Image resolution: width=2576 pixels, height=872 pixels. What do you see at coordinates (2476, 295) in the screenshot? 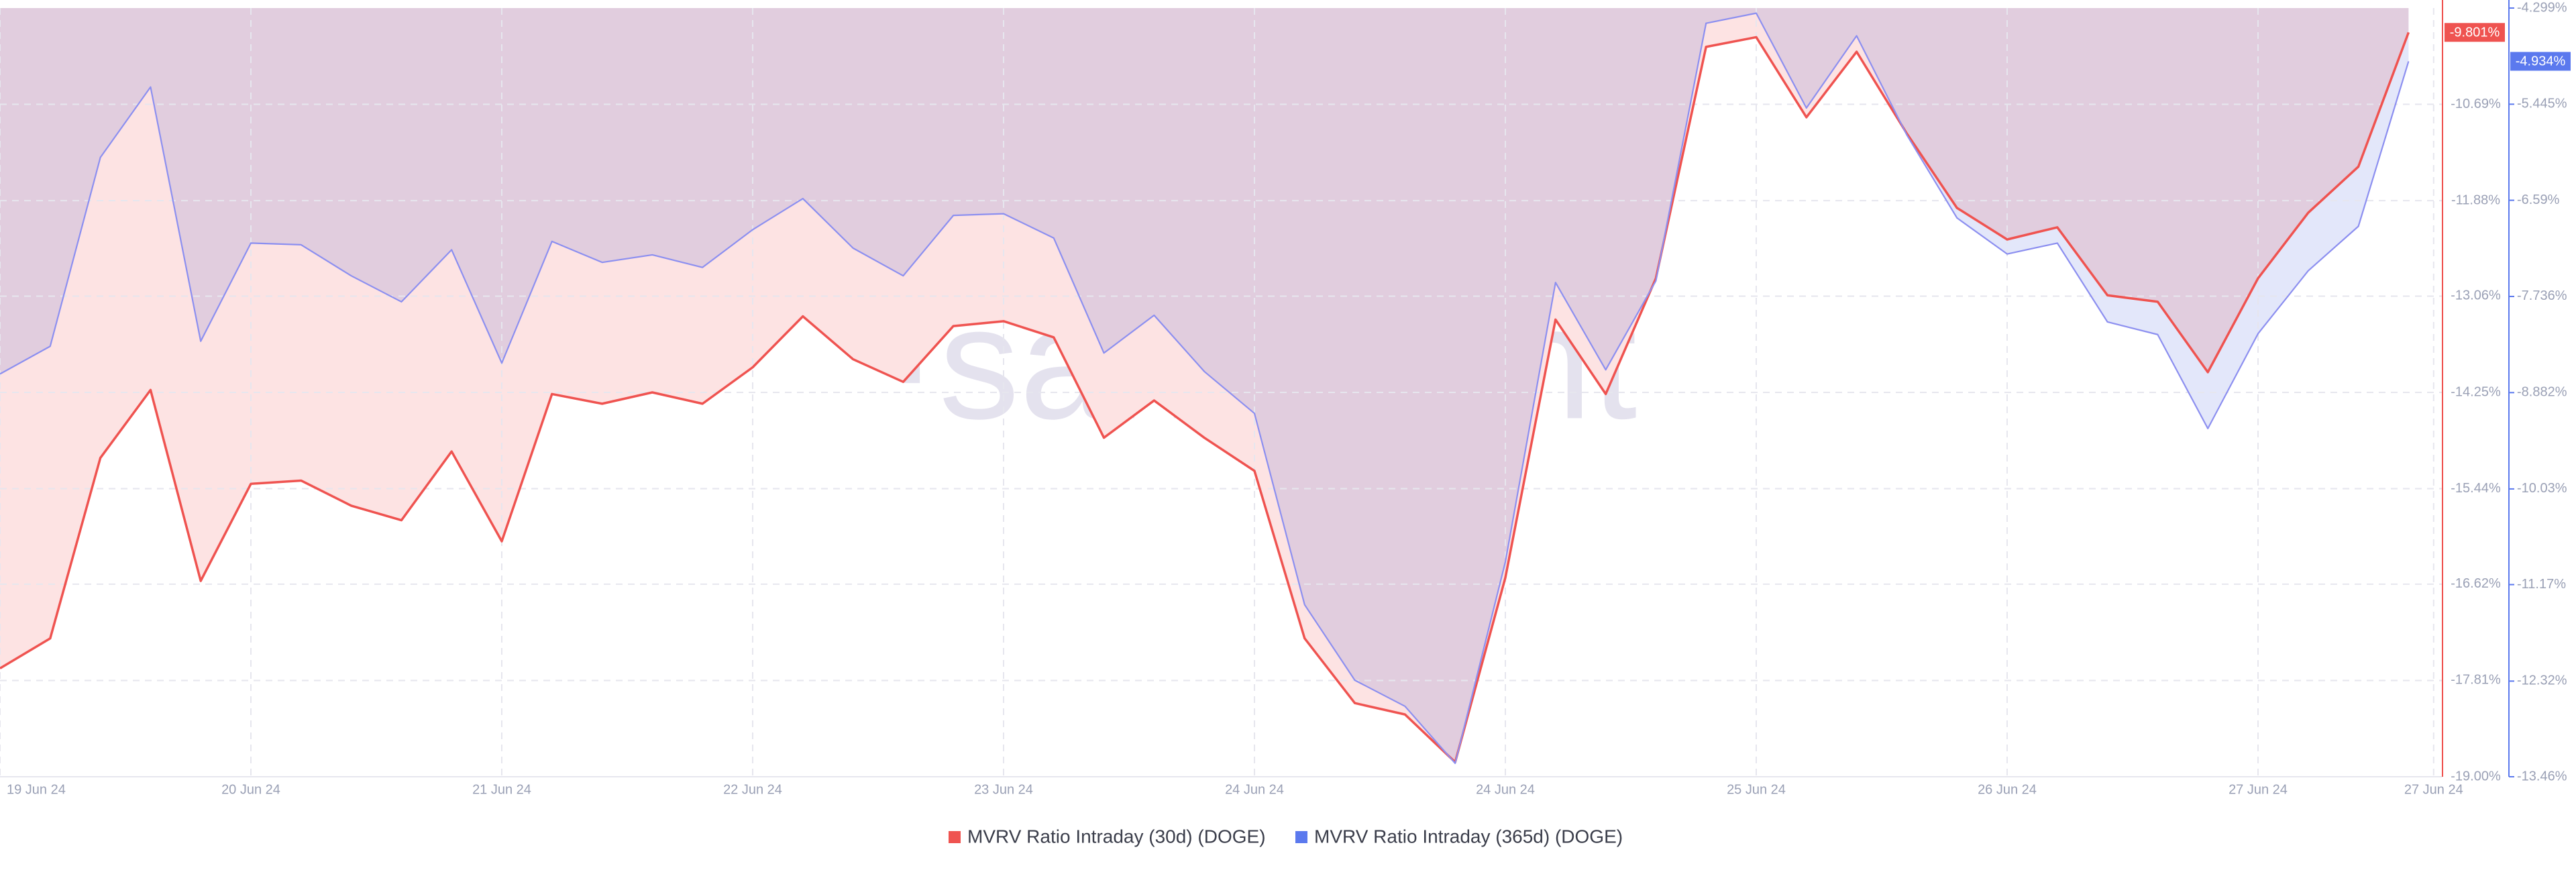
I see `y-tick-label: -13.06%` at bounding box center [2476, 295].